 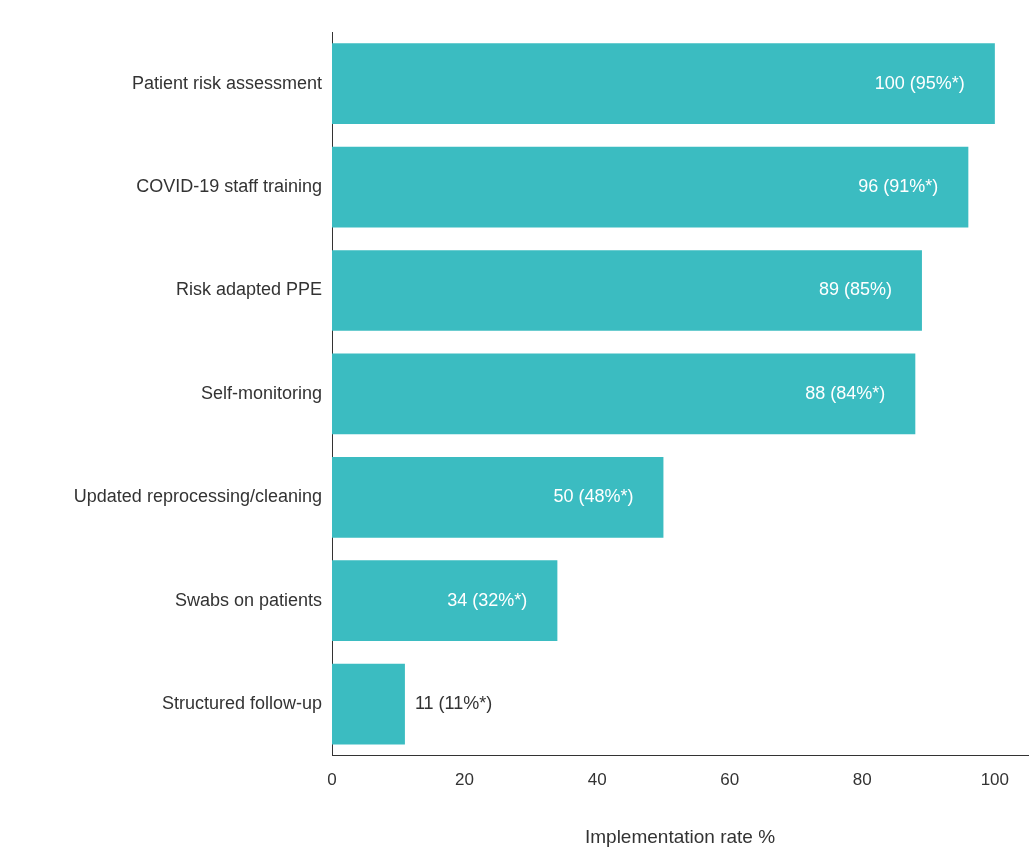 I want to click on x-tick-label: 100, so click(x=995, y=779).